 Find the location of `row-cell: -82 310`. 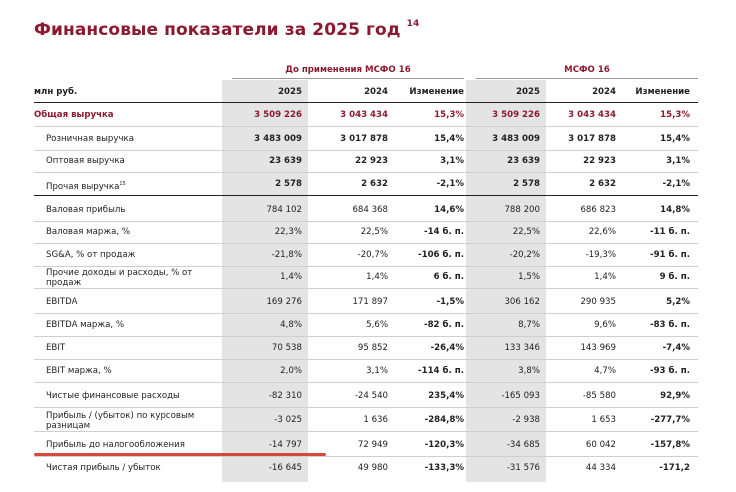

row-cell: -82 310 is located at coordinates (285, 396).